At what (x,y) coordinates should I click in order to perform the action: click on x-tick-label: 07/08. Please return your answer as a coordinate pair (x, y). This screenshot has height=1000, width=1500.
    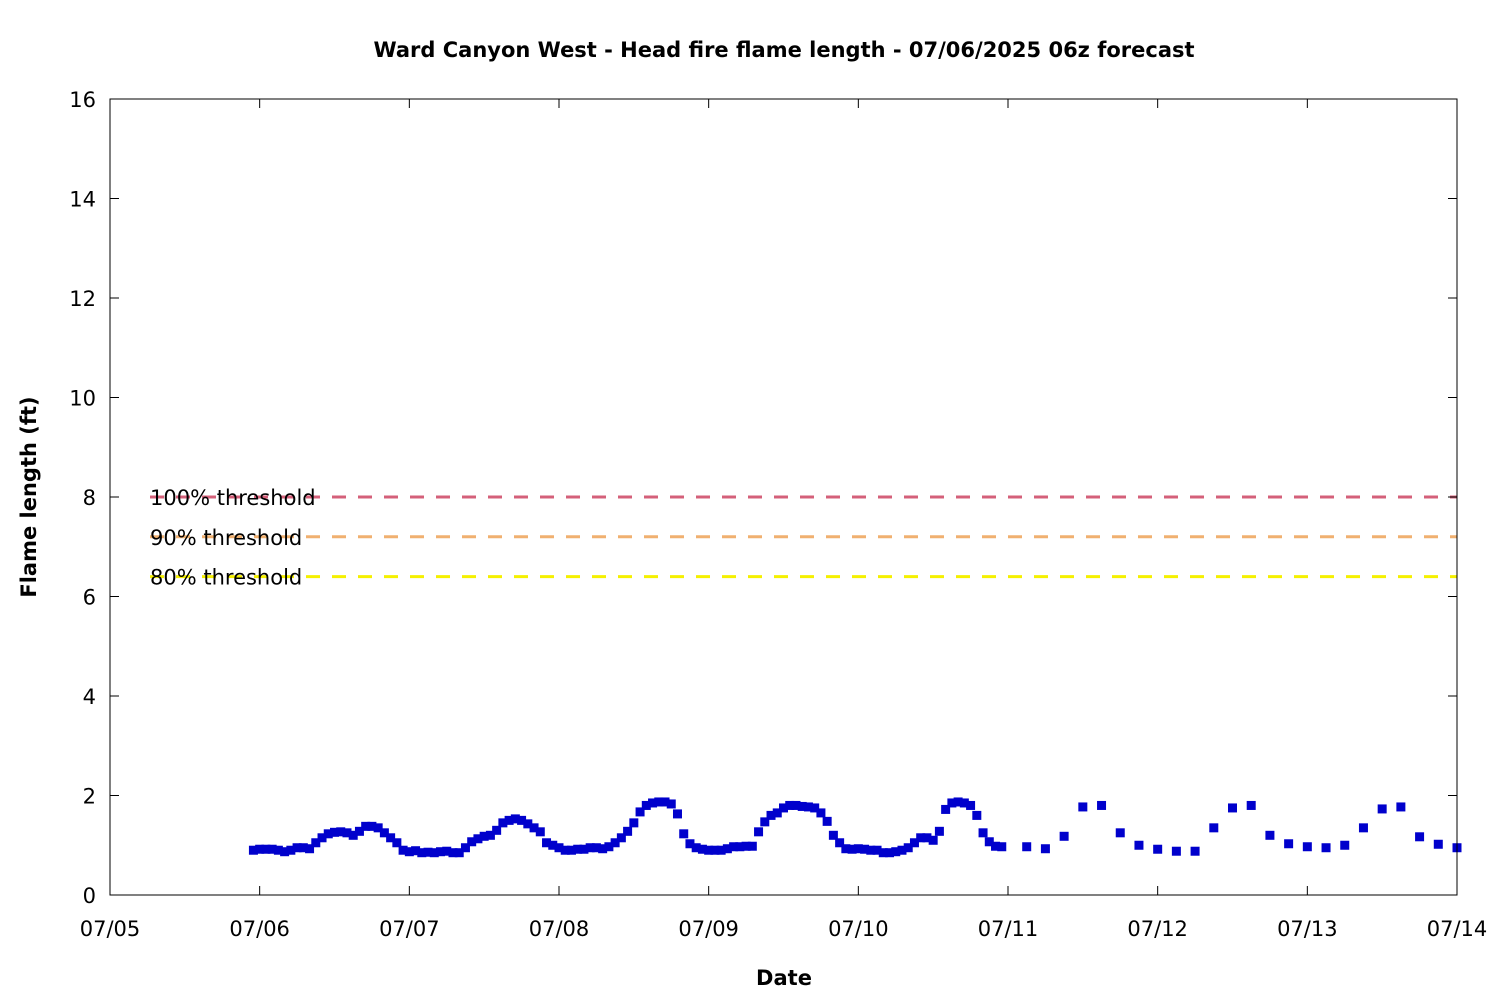
    Looking at the image, I should click on (559, 929).